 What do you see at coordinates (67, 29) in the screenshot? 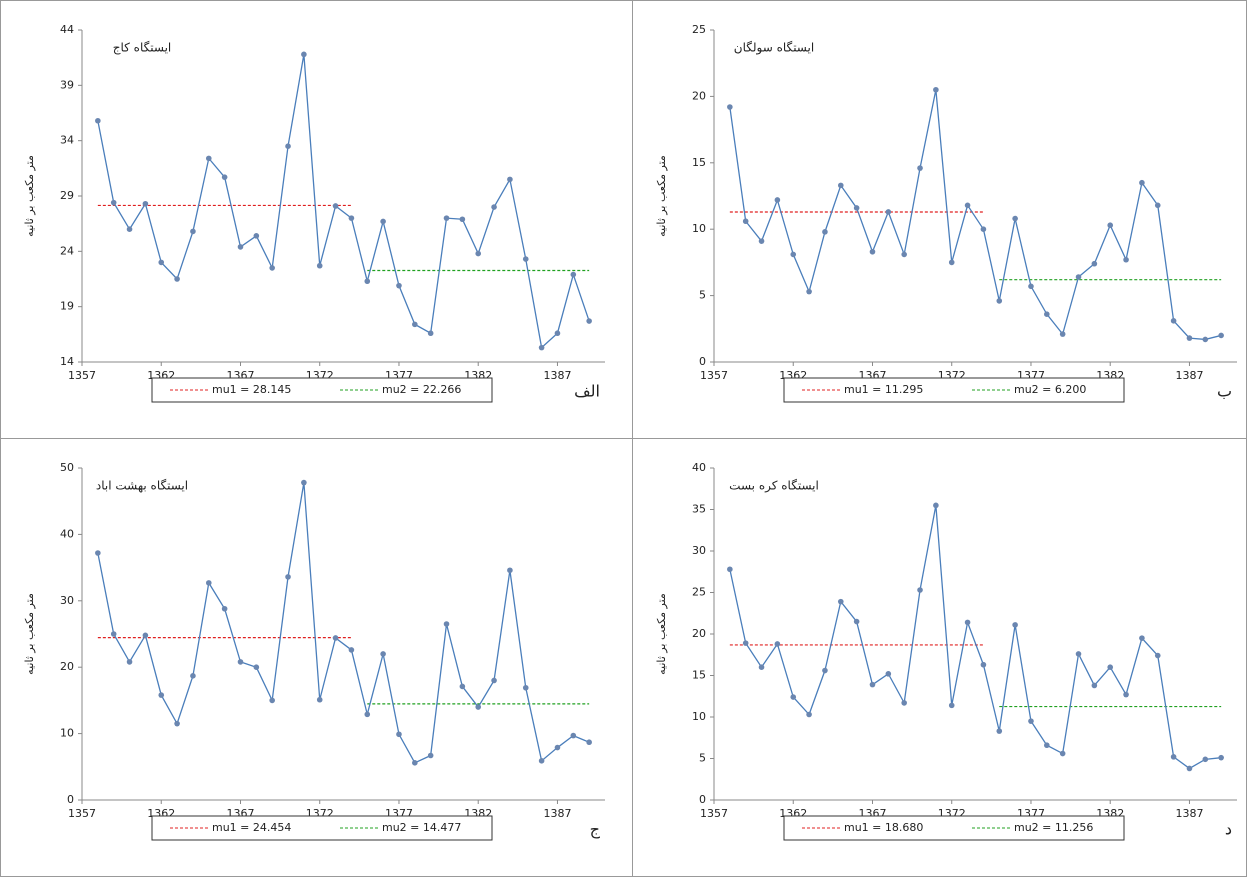
I see `y-tick-label: 44` at bounding box center [67, 29].